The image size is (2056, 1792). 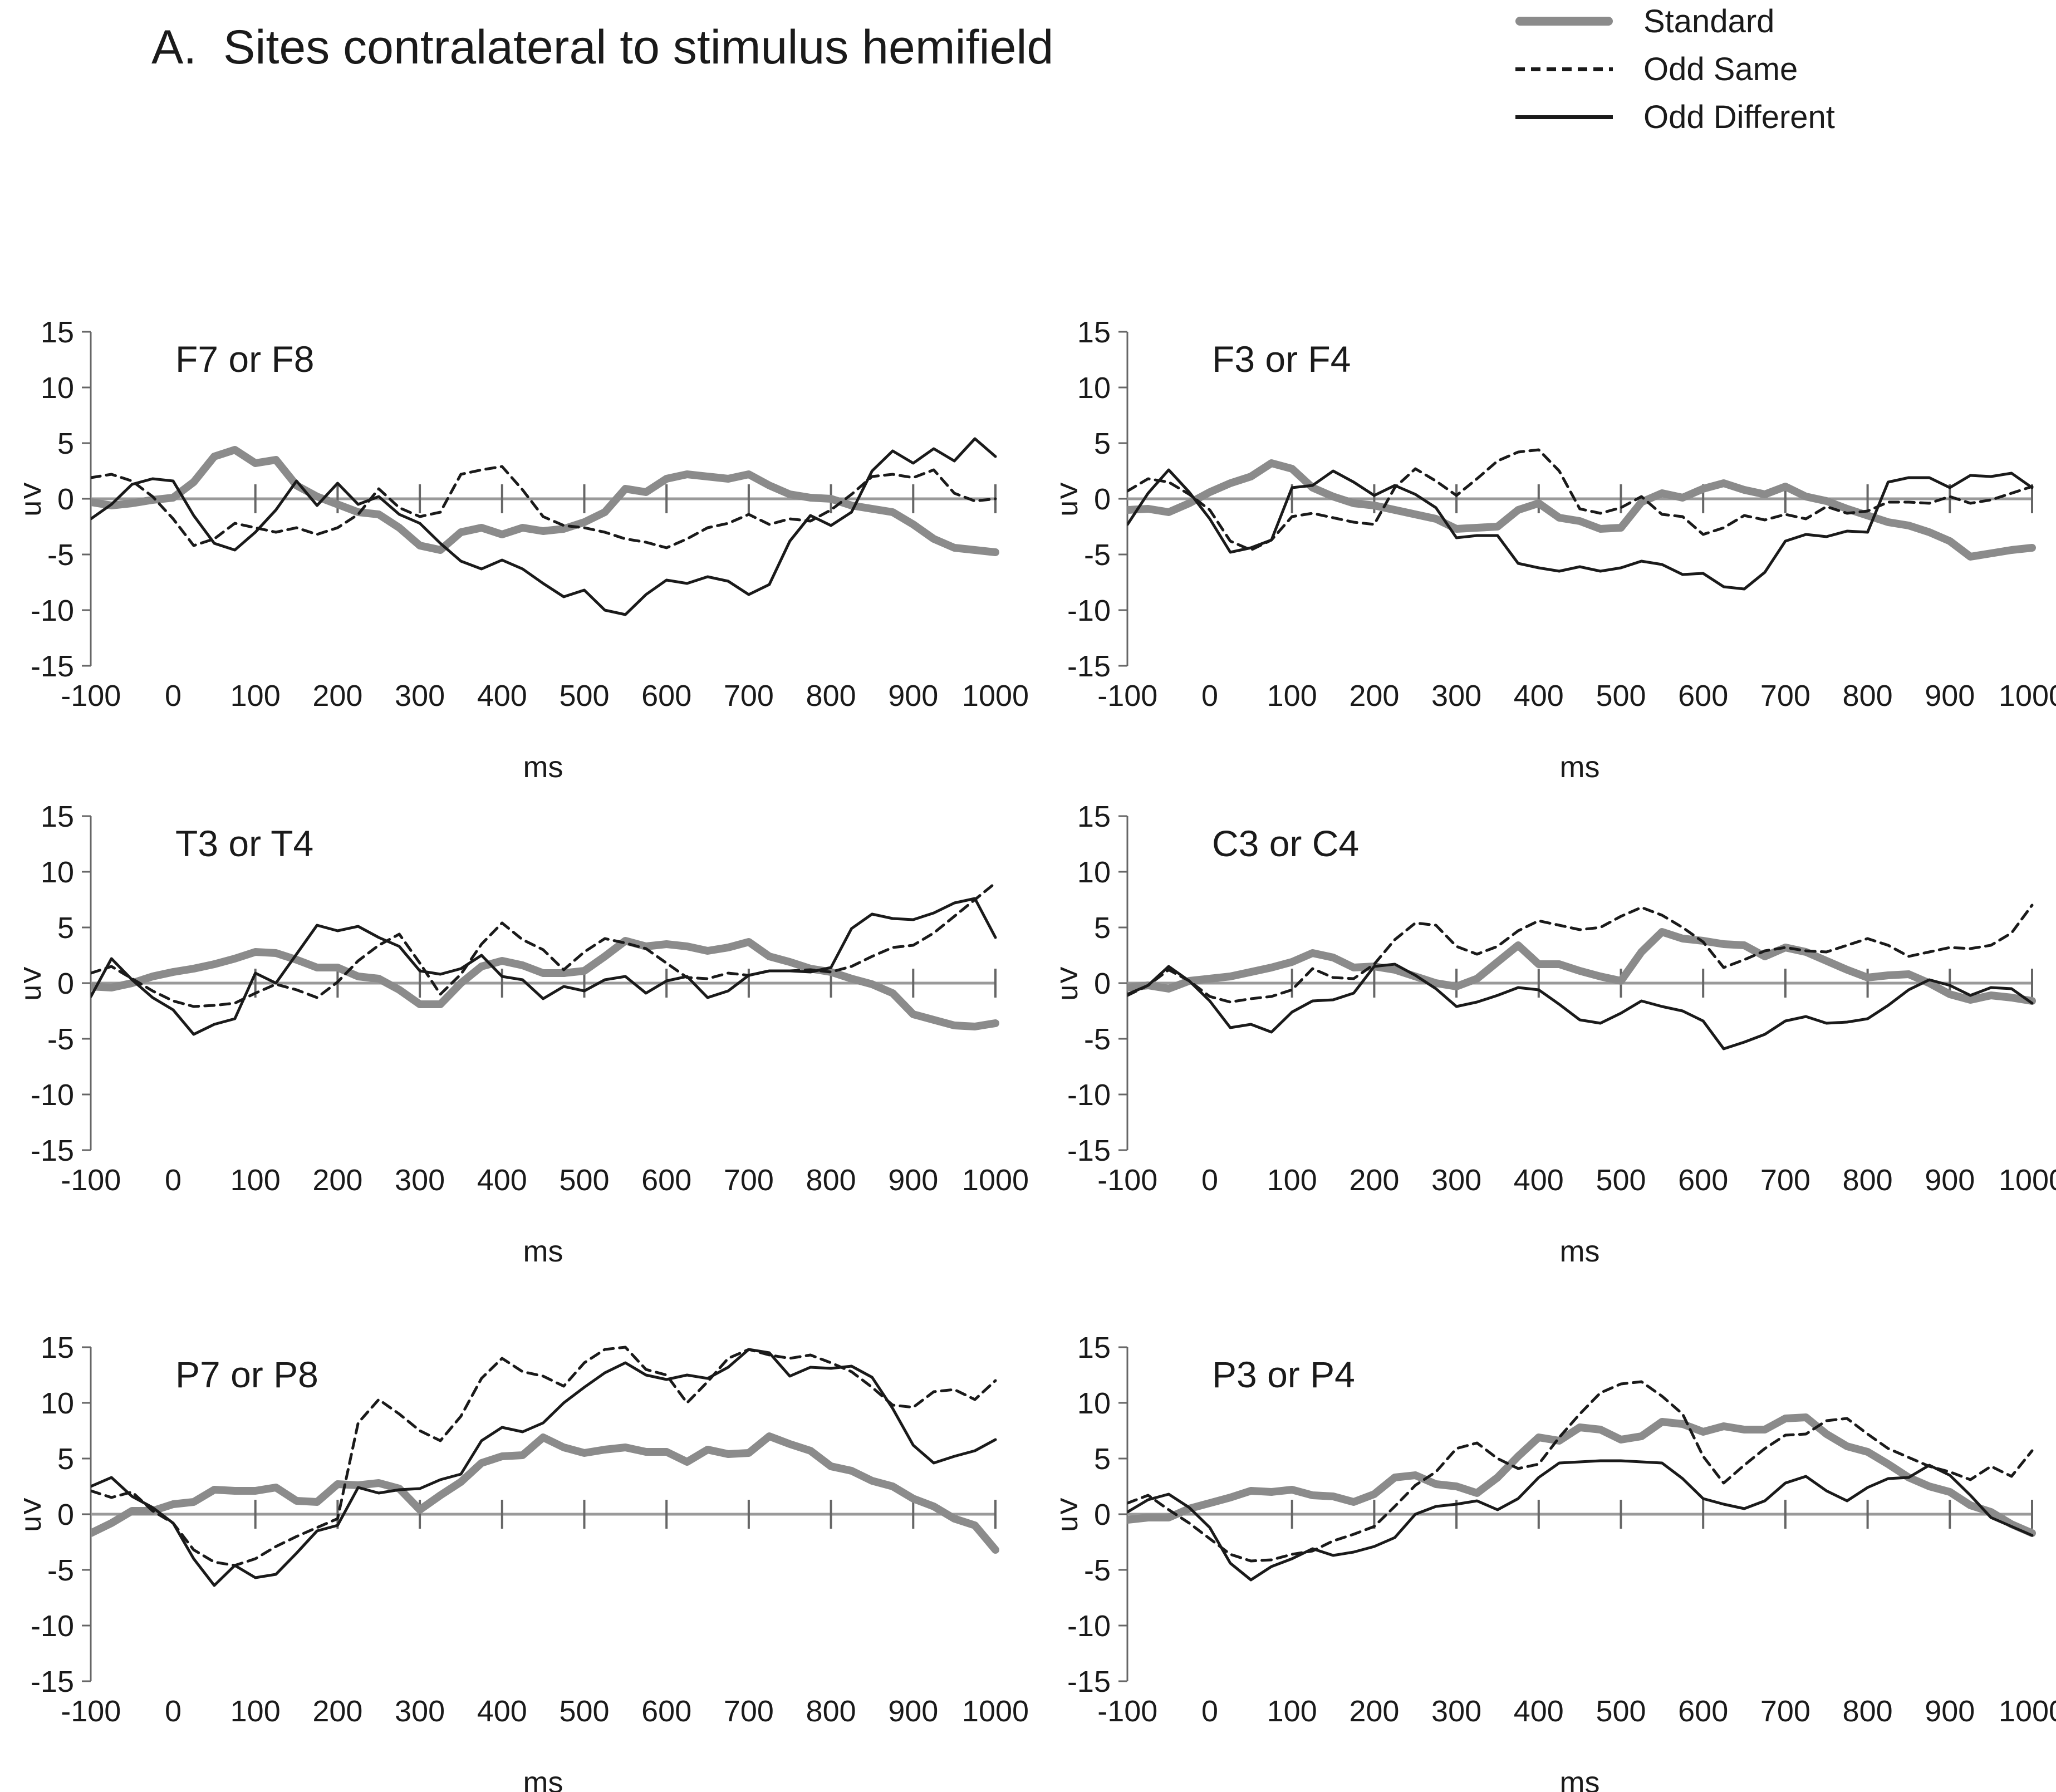 I want to click on legend-label: Odd Different, so click(x=1739, y=117).